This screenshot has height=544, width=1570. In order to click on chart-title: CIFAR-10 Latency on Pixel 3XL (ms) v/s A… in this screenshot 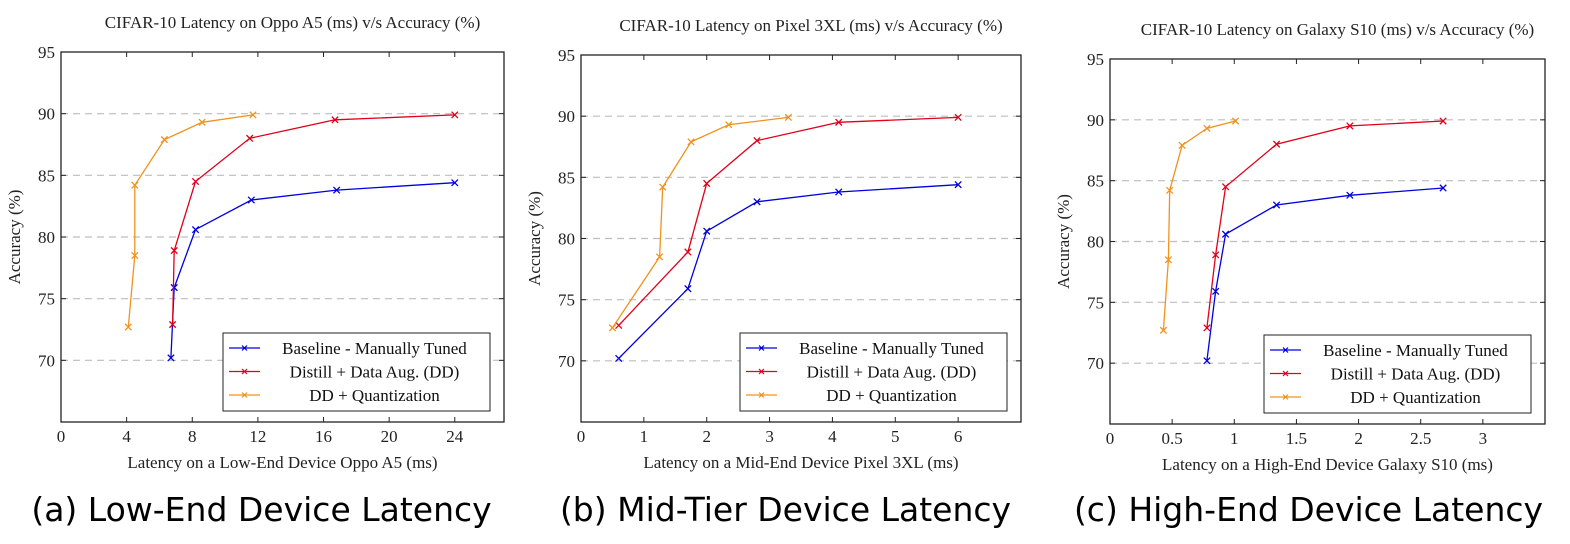, I will do `click(810, 25)`.